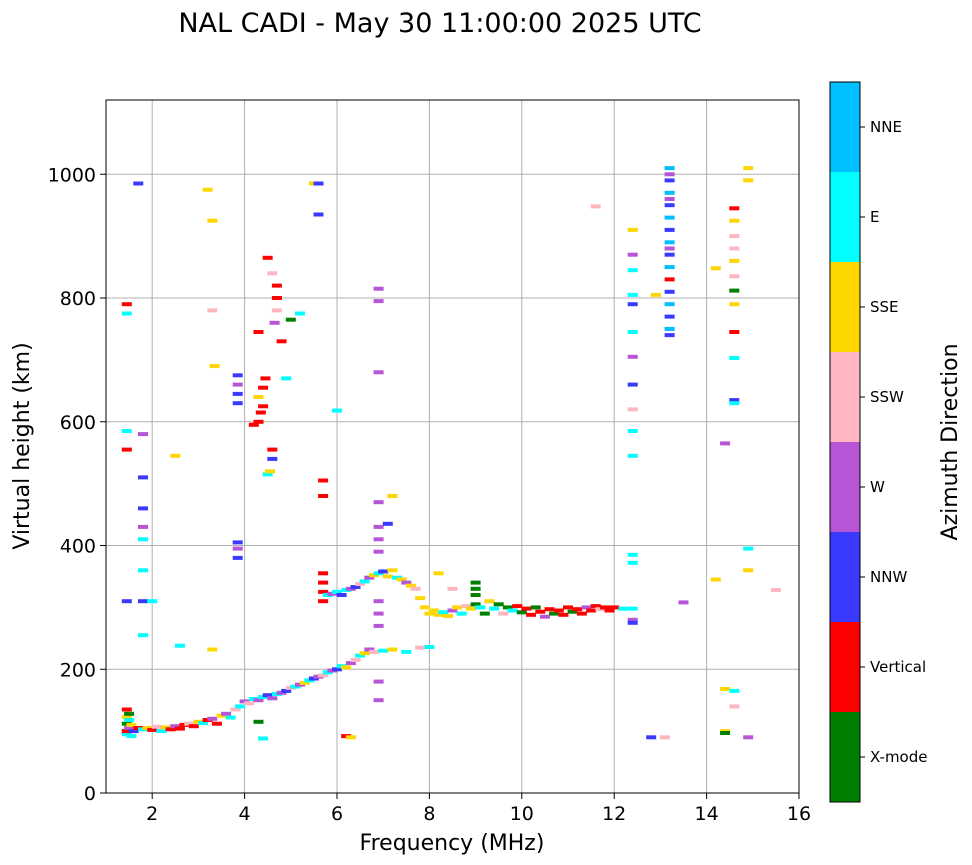 This screenshot has width=972, height=865. I want to click on chart-title: NAL CADI - May 30 11:00:00 2025 UTC, so click(439, 23).